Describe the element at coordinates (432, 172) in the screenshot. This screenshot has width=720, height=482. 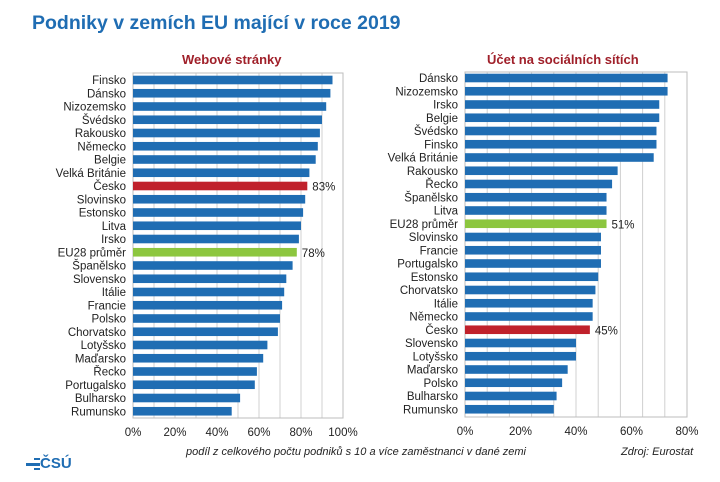
I see `category-label: Rakousko` at that location.